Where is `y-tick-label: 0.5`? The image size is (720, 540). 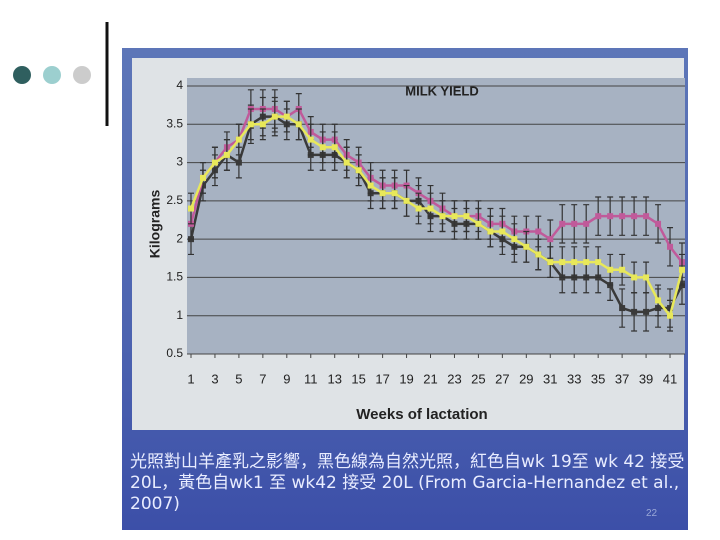 y-tick-label: 0.5 is located at coordinates (174, 353).